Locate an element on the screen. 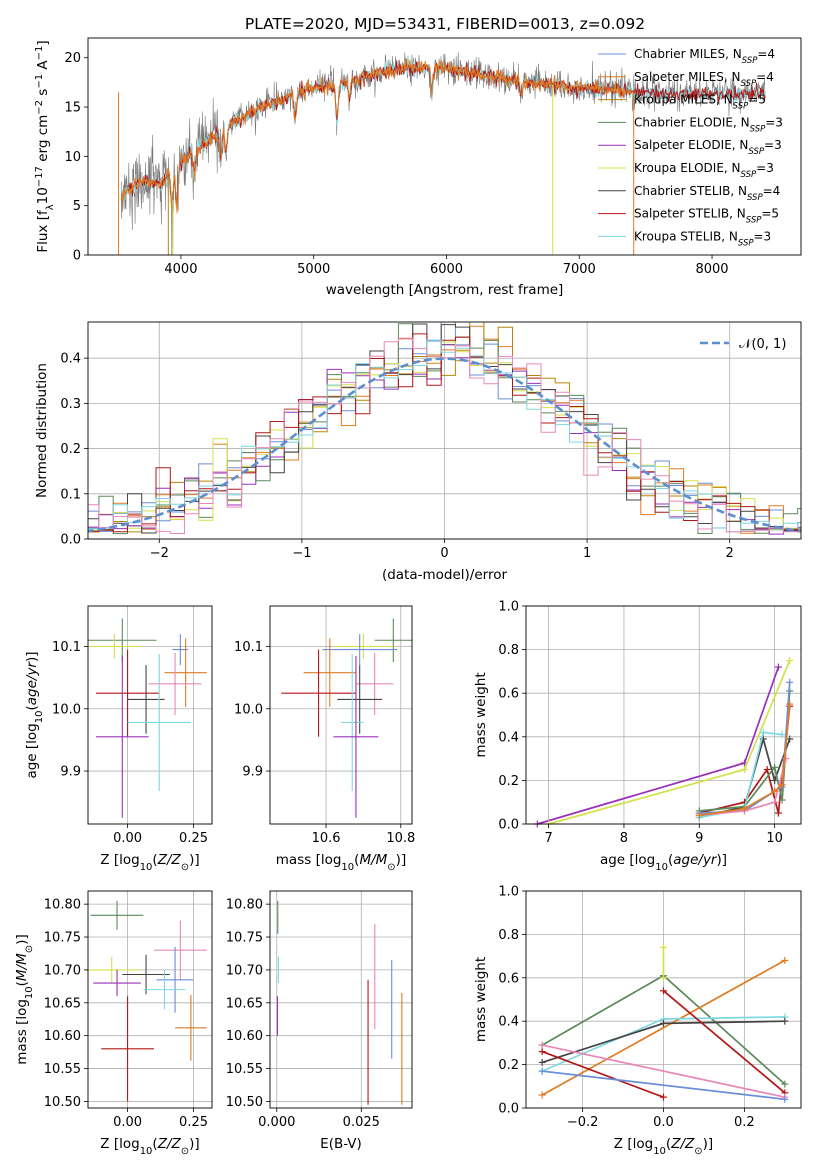  y-axis-label: mass [log10(M/M⊙)] is located at coordinates (24, 999).